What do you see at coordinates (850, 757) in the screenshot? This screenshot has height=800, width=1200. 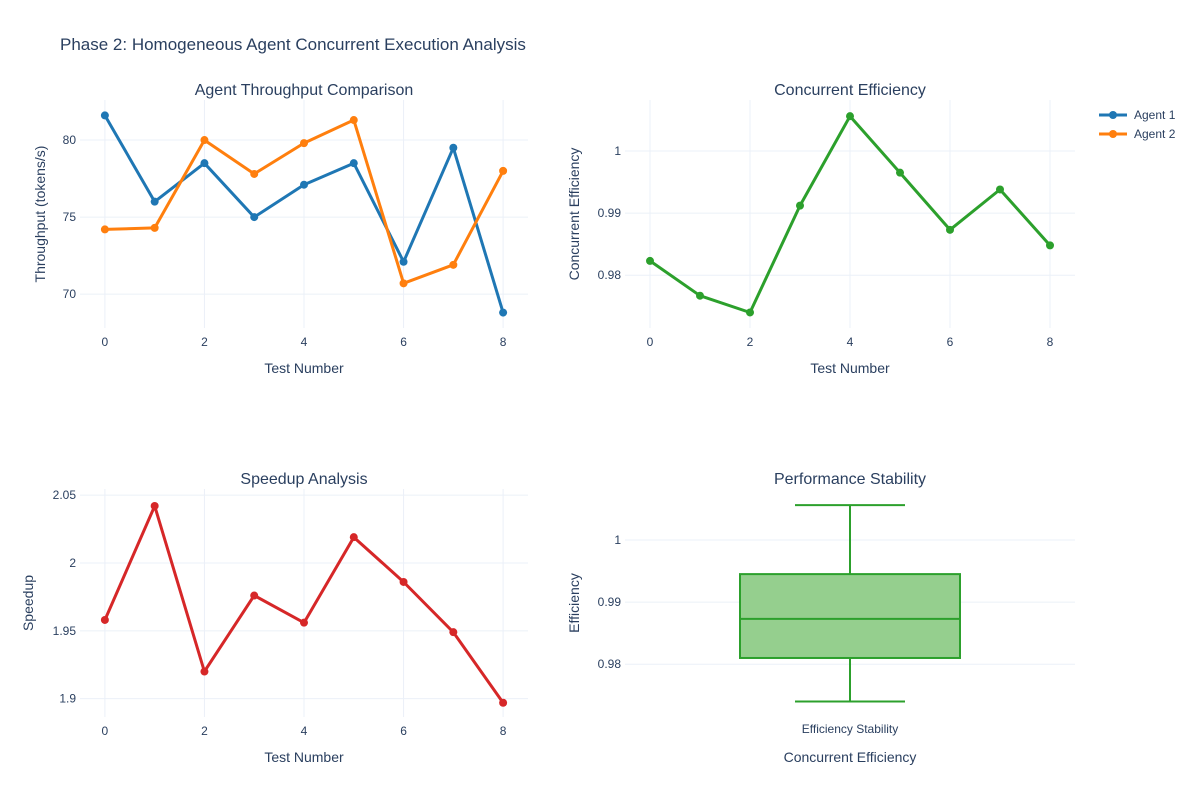 I see `x-axis-title: Concurrent Efficiency` at bounding box center [850, 757].